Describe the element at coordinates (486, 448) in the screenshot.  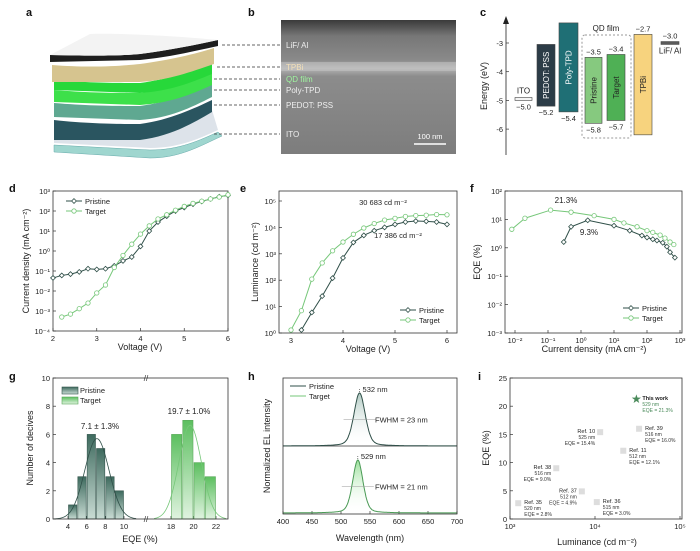
I see `y-axis-title: EQE (%)` at that location.